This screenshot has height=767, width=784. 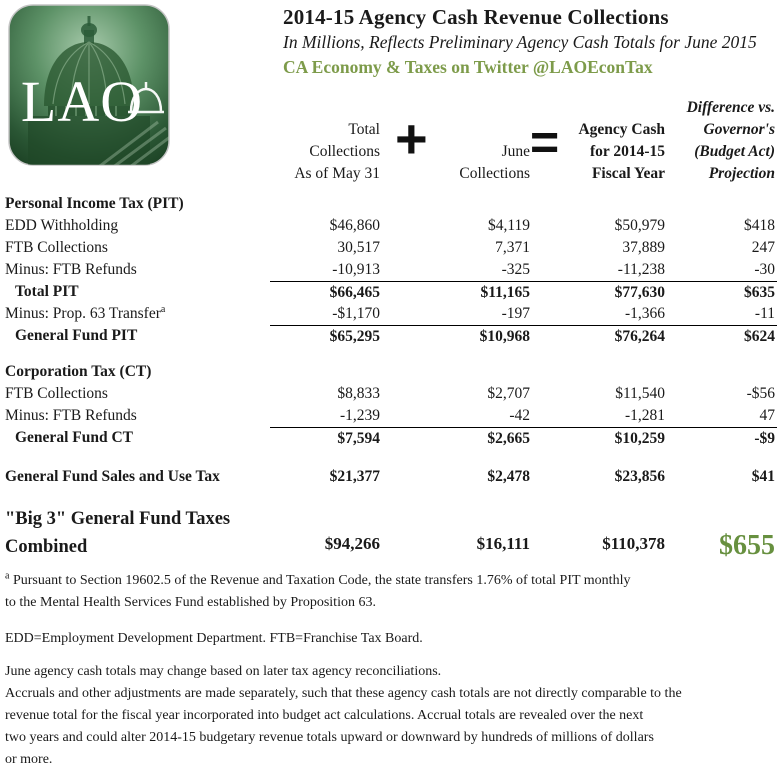 What do you see at coordinates (354, 336) in the screenshot?
I see `cell-total: $65,295` at bounding box center [354, 336].